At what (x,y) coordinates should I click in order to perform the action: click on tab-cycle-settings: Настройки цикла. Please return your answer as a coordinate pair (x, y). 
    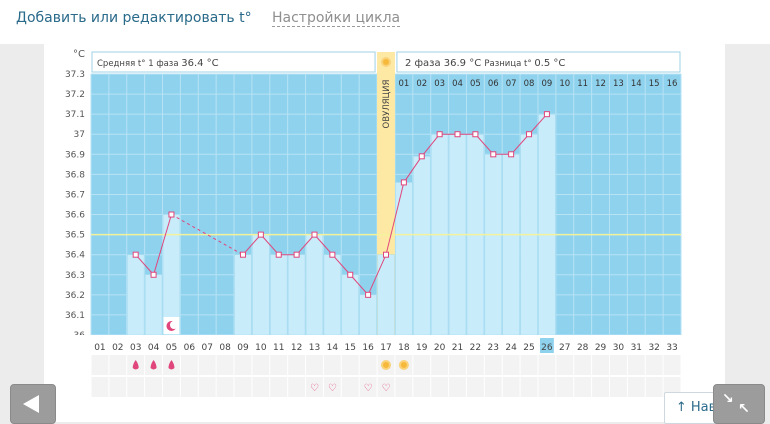
    Looking at the image, I should click on (336, 18).